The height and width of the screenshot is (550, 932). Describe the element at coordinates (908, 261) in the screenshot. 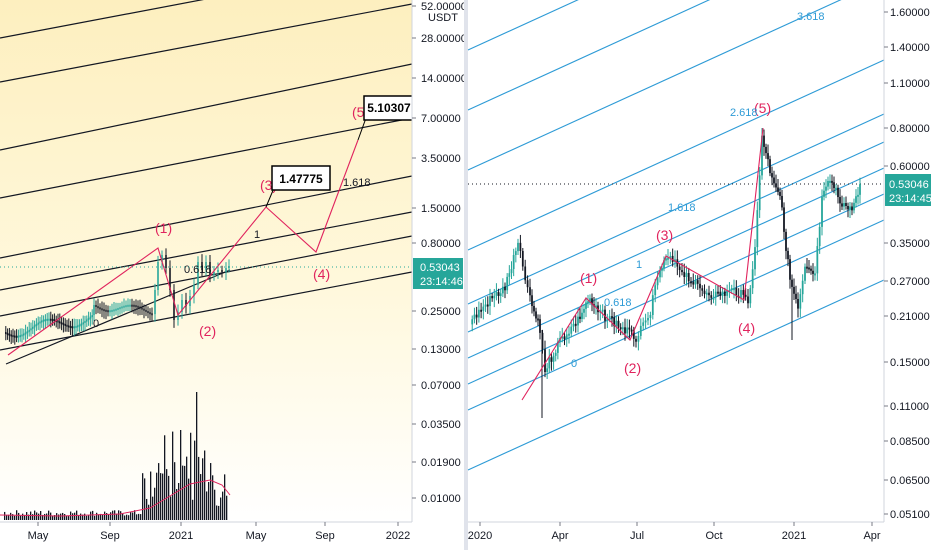

I see `right-price-axis` at that location.